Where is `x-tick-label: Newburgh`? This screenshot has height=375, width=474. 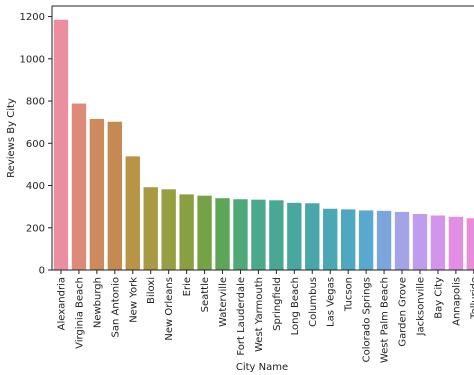
x-tick-label: Newburgh is located at coordinates (97, 302).